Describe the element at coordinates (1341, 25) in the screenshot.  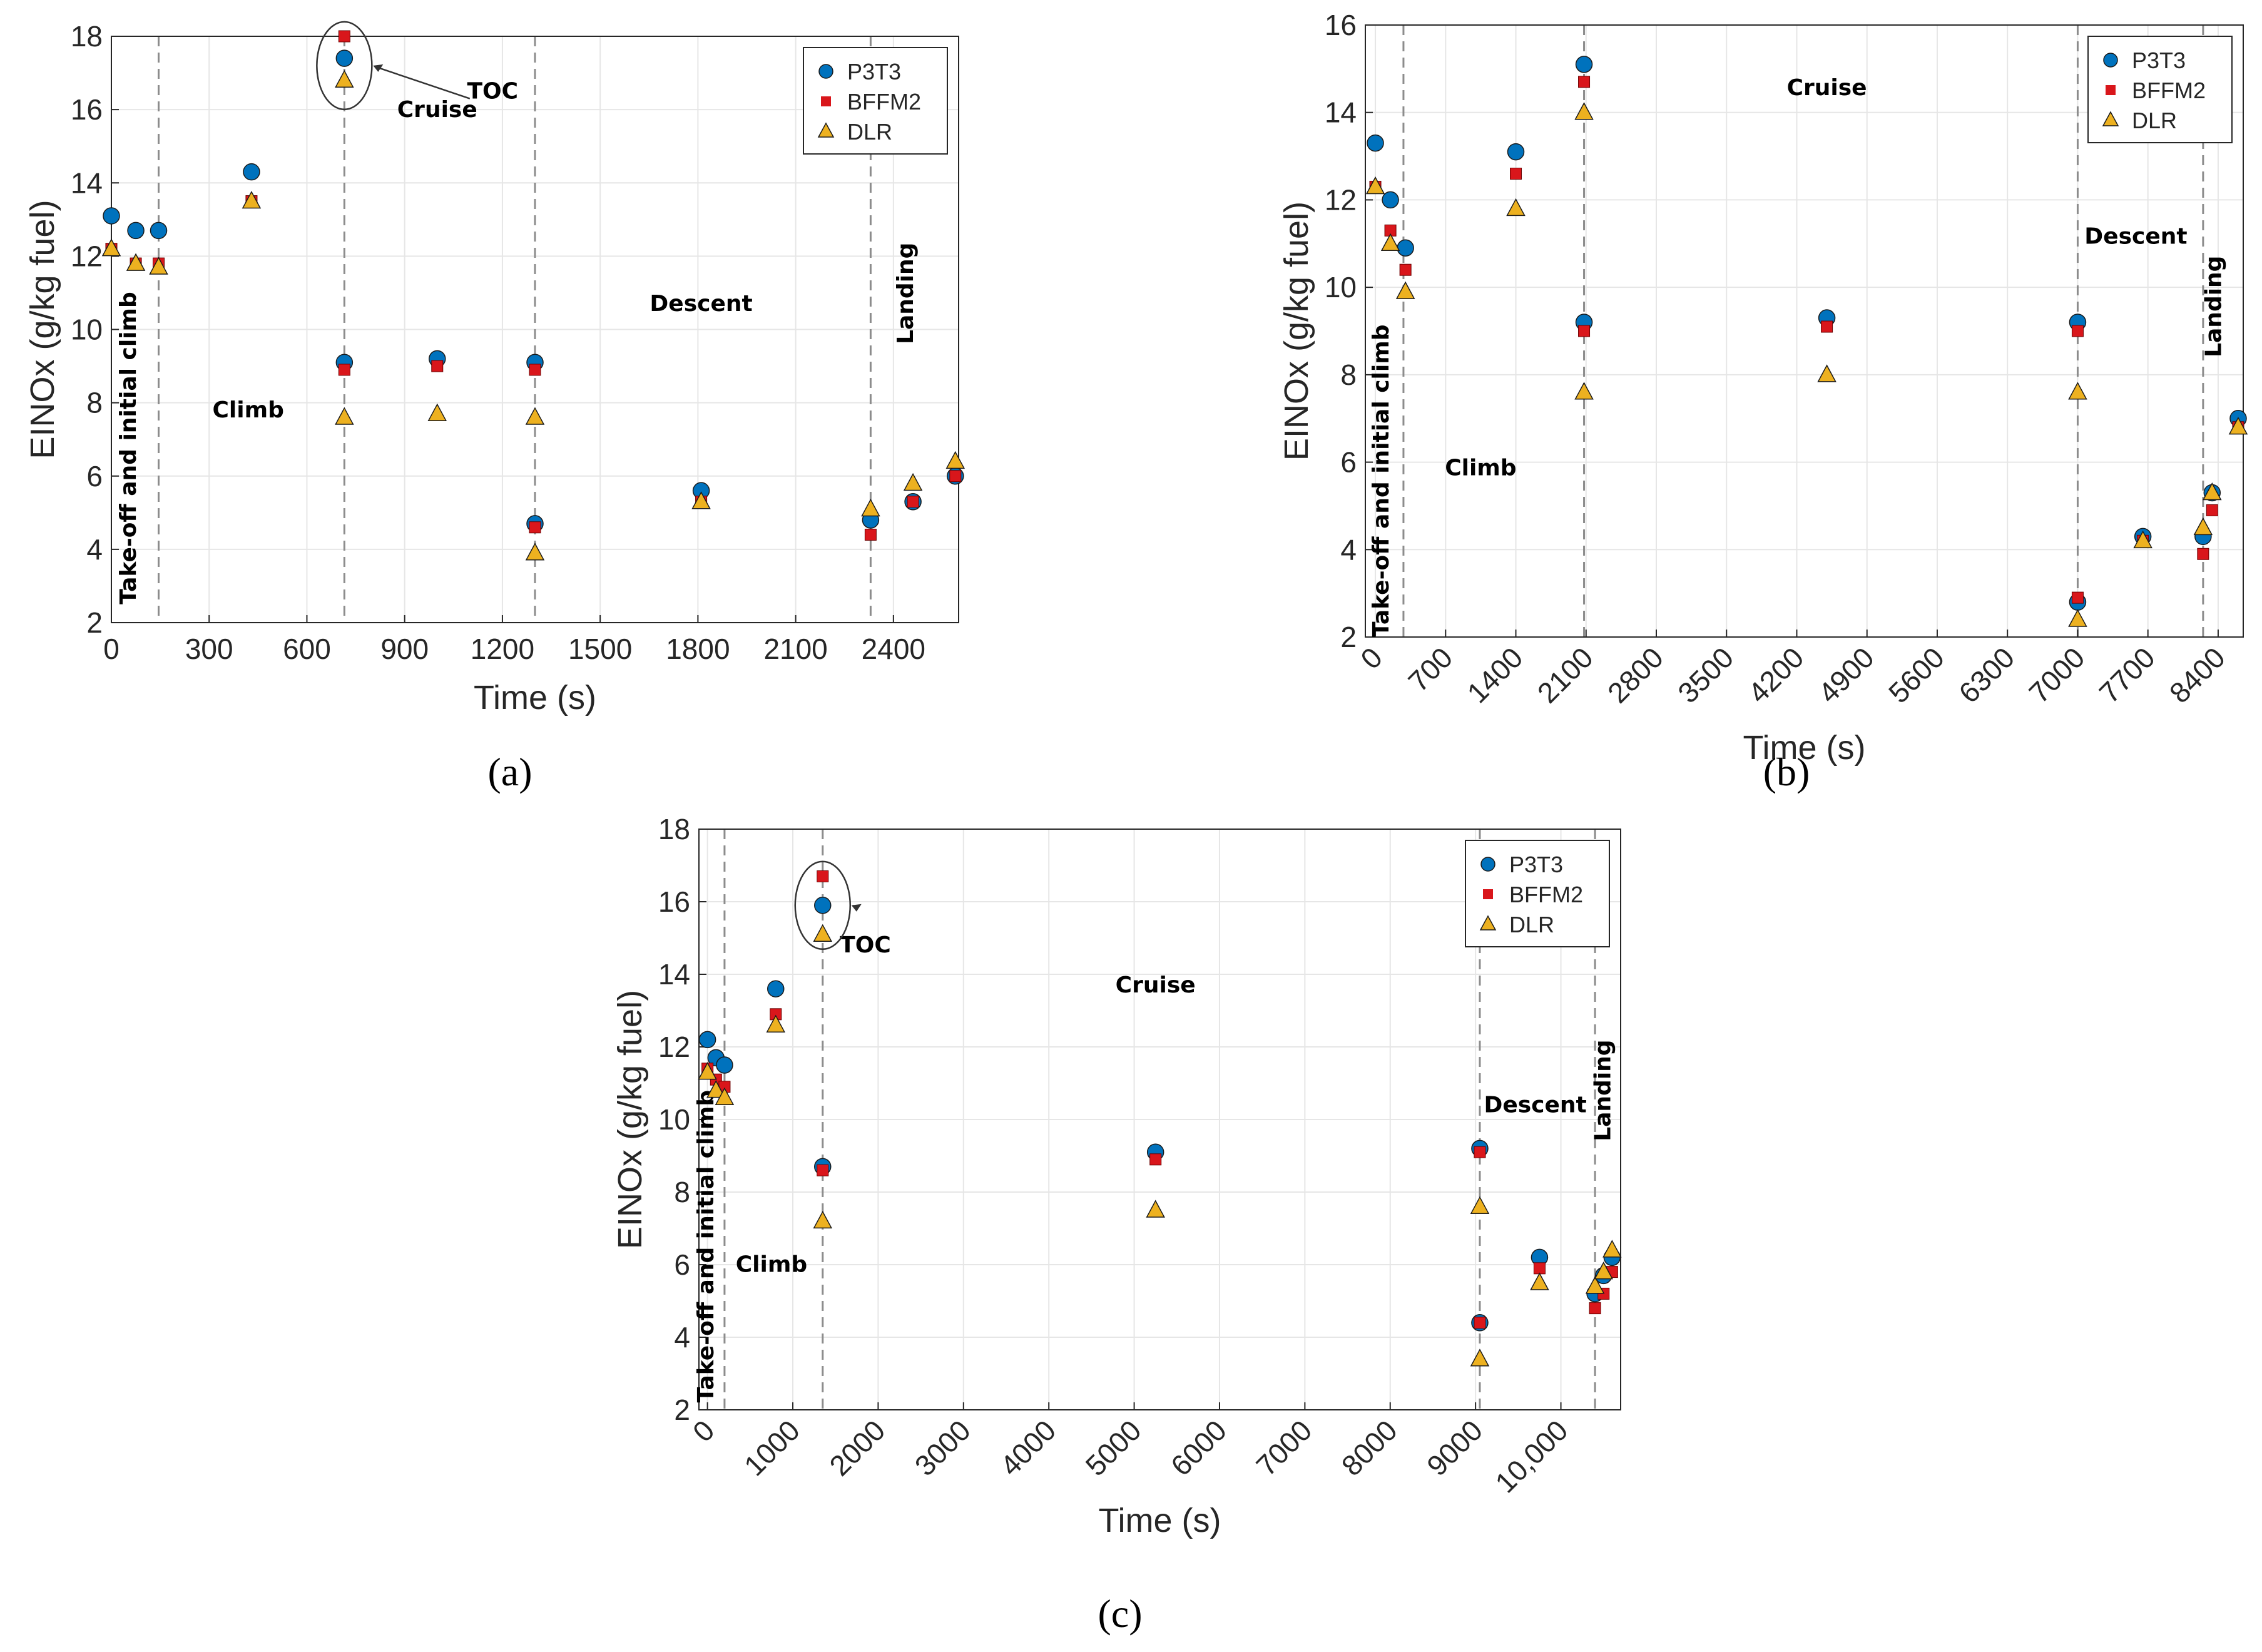
I see `y-tick-label: 16` at that location.